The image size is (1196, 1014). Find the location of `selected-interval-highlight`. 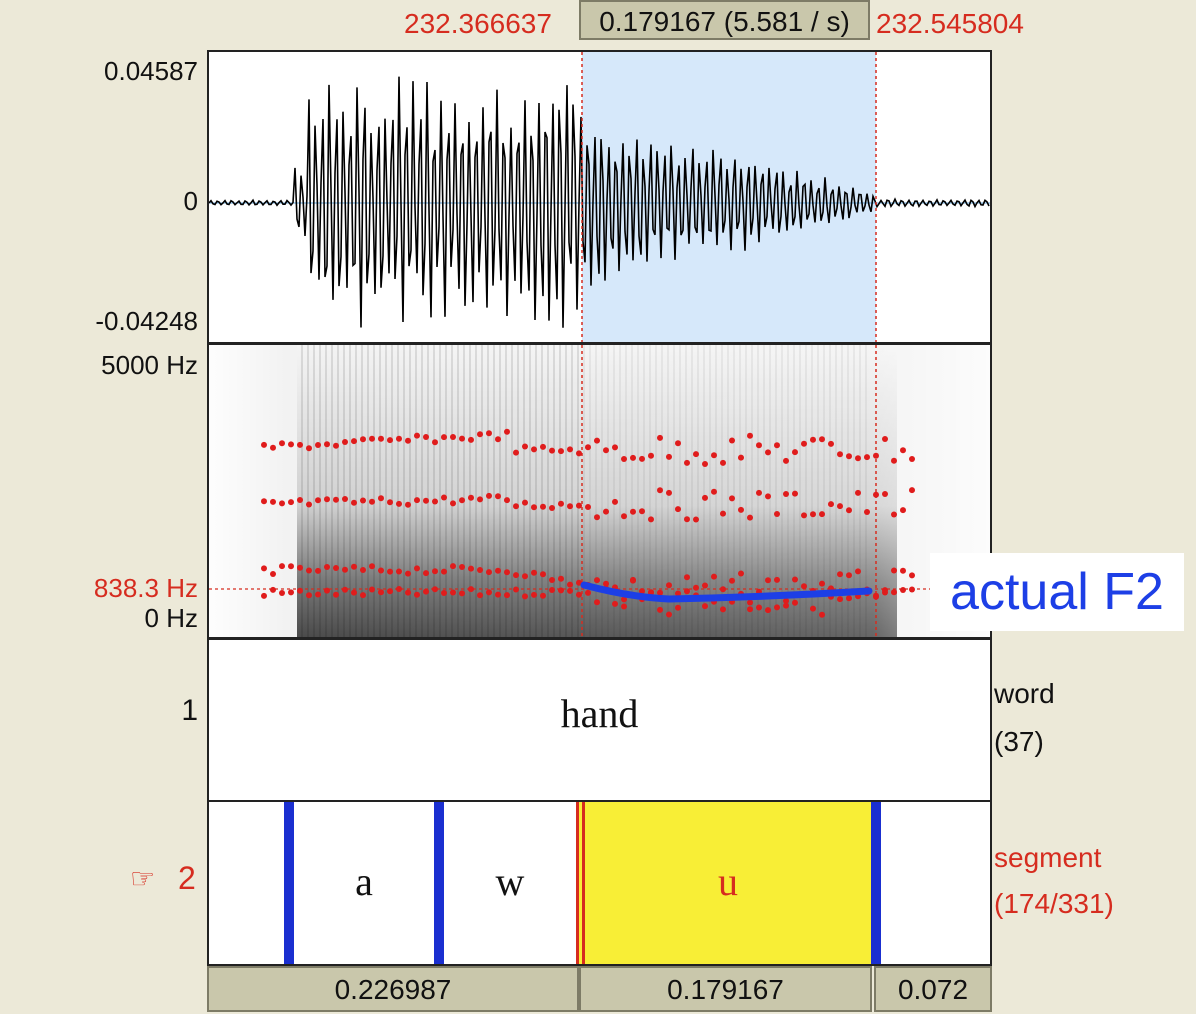

selected-interval-highlight is located at coordinates (727, 883).